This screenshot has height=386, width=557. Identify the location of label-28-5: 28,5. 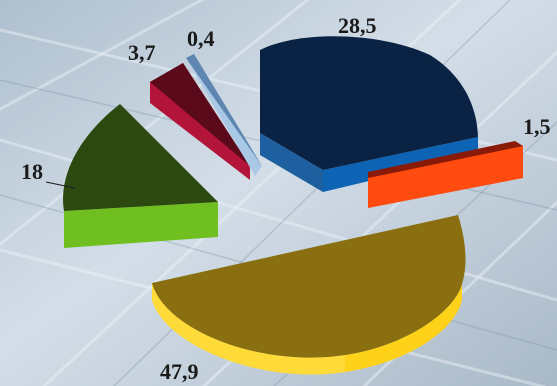
(357, 25).